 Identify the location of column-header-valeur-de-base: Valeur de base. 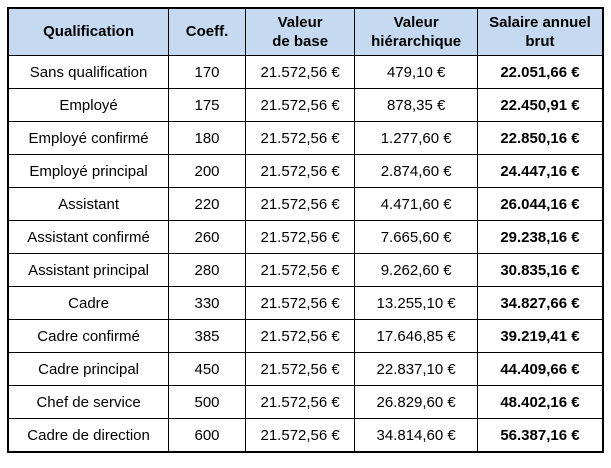
(300, 31).